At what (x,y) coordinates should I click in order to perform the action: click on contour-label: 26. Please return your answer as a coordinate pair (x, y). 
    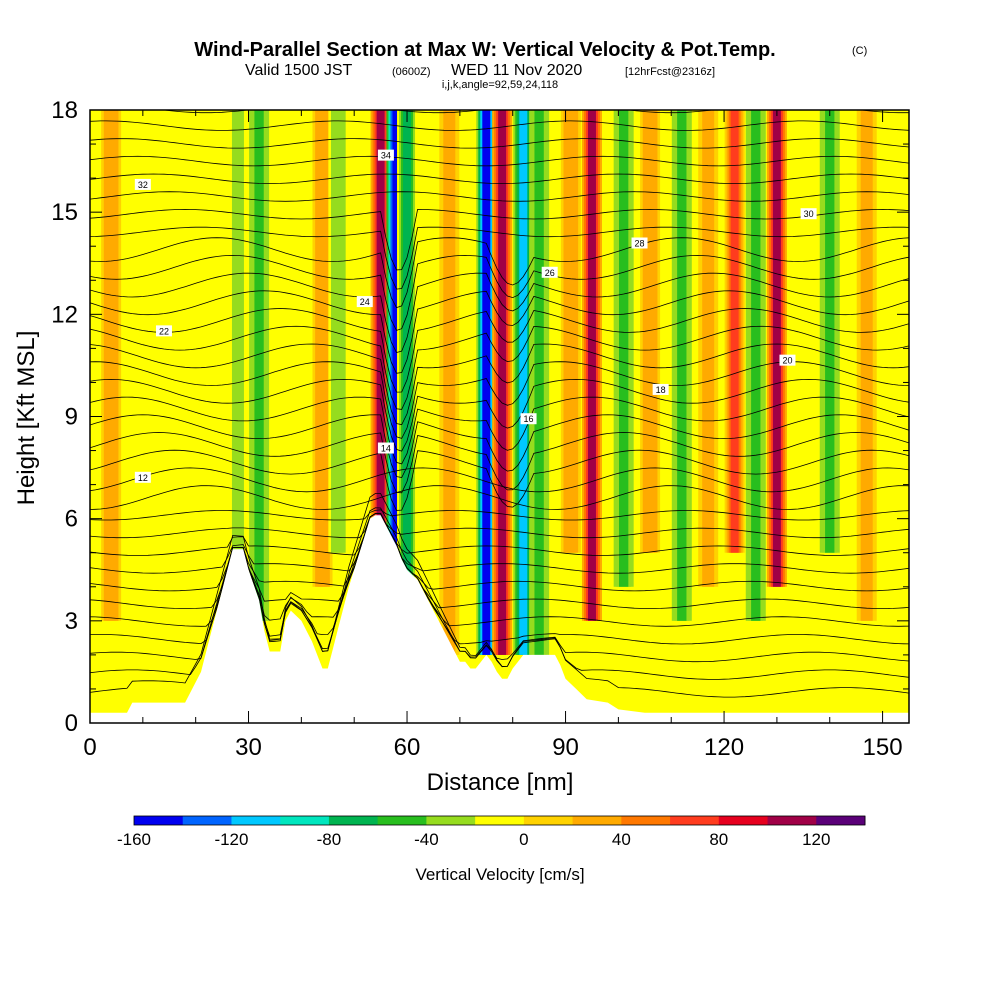
    Looking at the image, I should click on (549, 272).